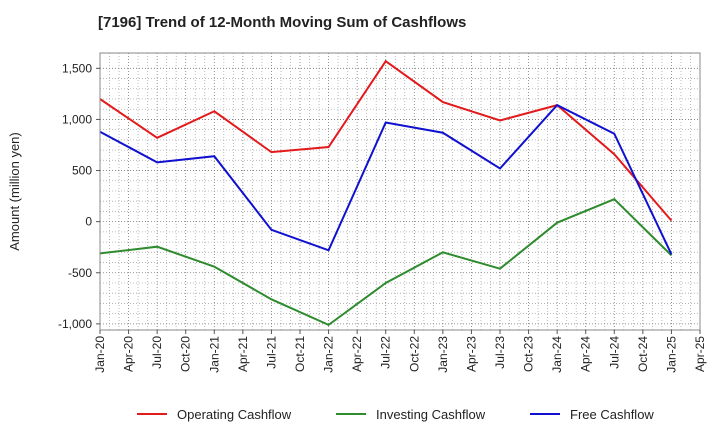 This screenshot has height=440, width=720. What do you see at coordinates (357, 354) in the screenshot?
I see `x-tick-label: Apr-22` at bounding box center [357, 354].